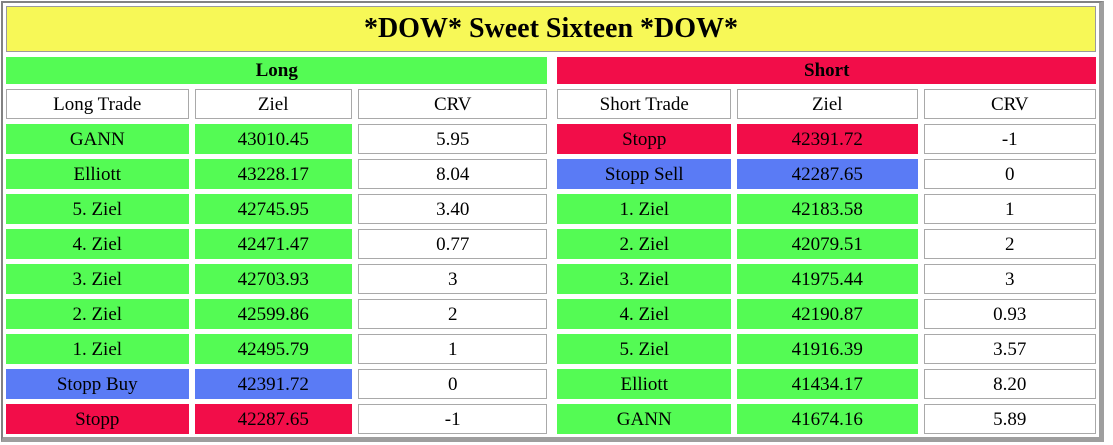 This screenshot has width=1113, height=445. What do you see at coordinates (97, 174) in the screenshot?
I see `long-trade-cell: Elliott` at bounding box center [97, 174].